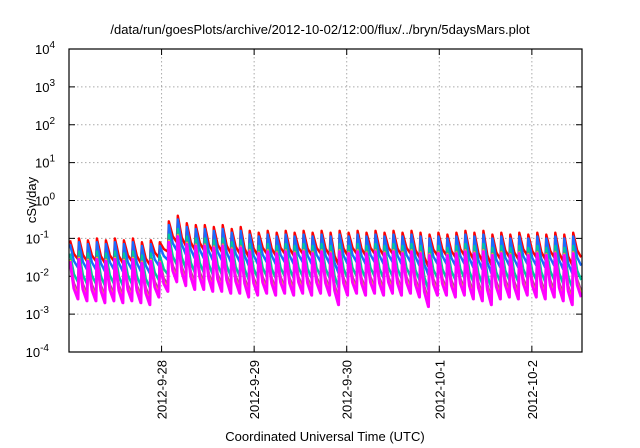 This screenshot has width=640, height=448. Describe the element at coordinates (162, 389) in the screenshot. I see `x-tick-label: 2012-9-28` at that location.